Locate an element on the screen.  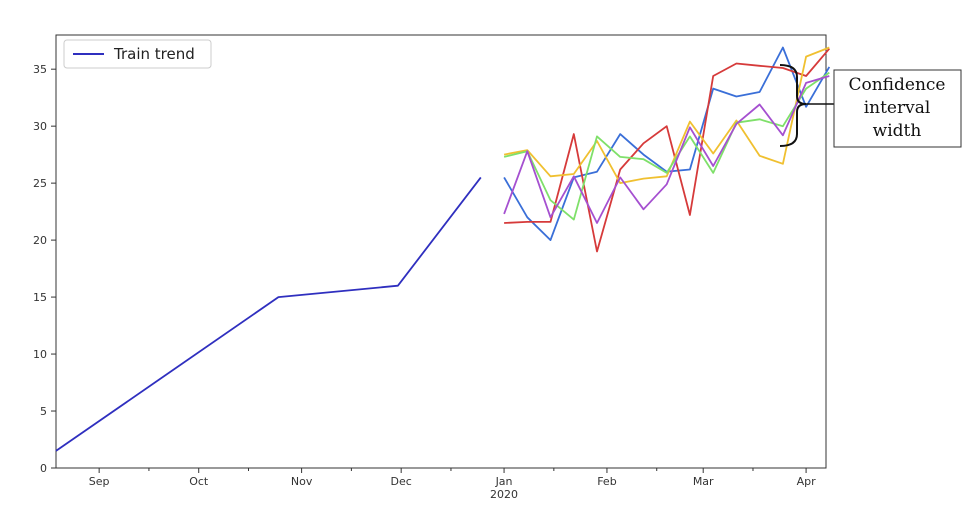
y-tick-label: 35 is located at coordinates (40, 69).